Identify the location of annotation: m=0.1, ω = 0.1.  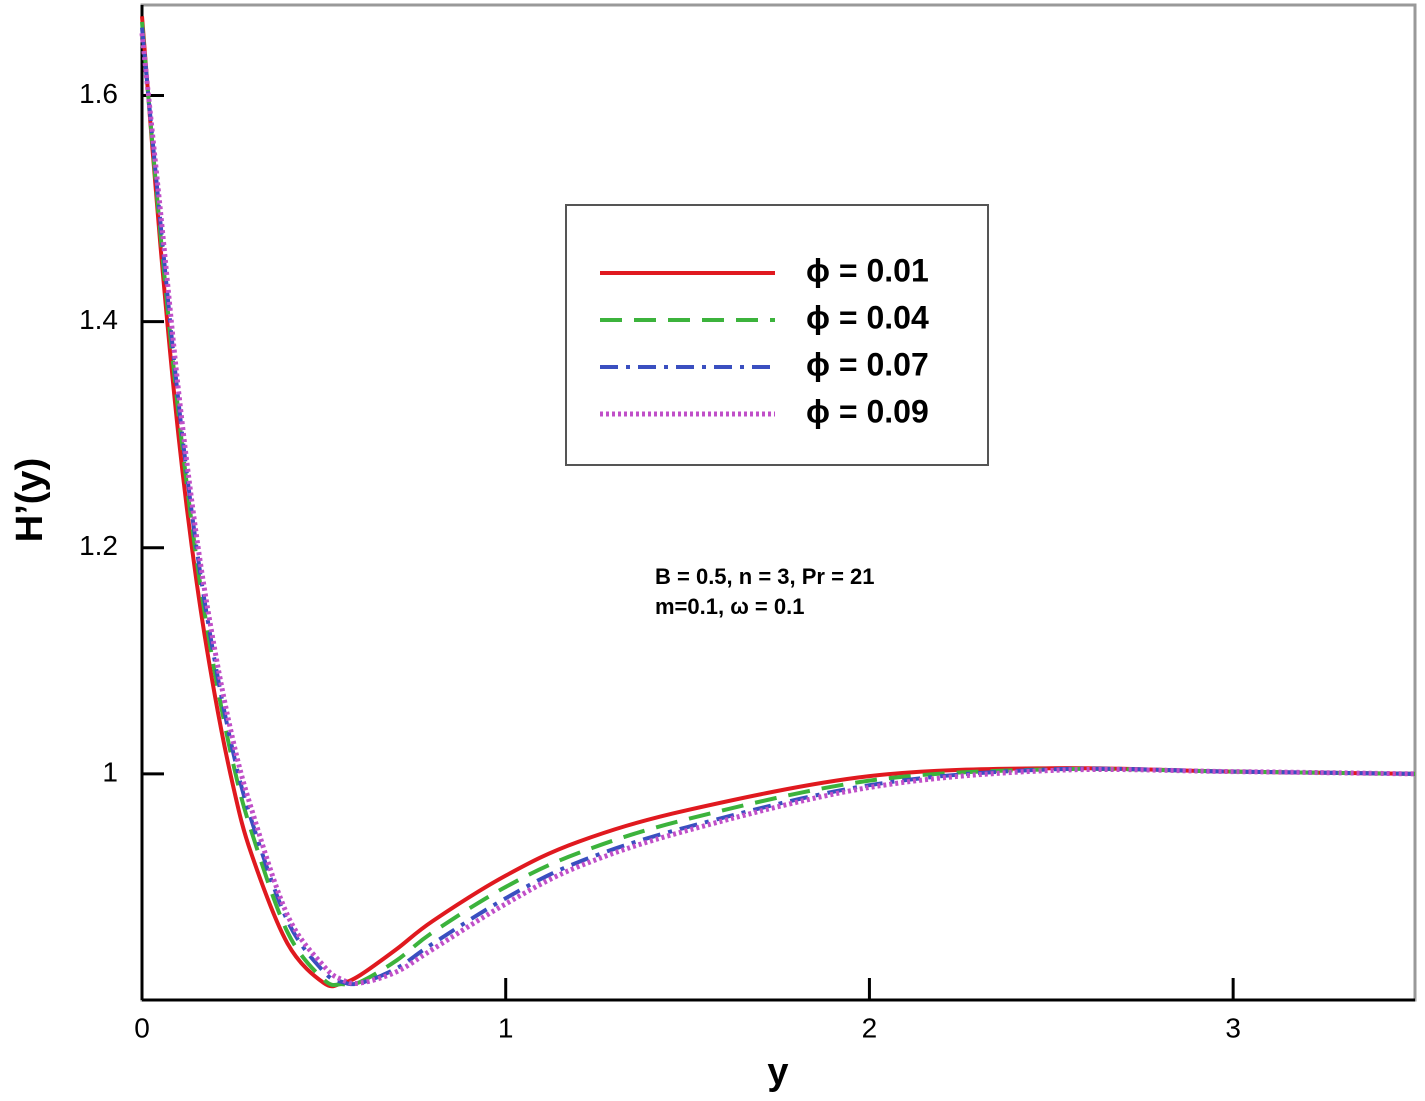
(729, 606).